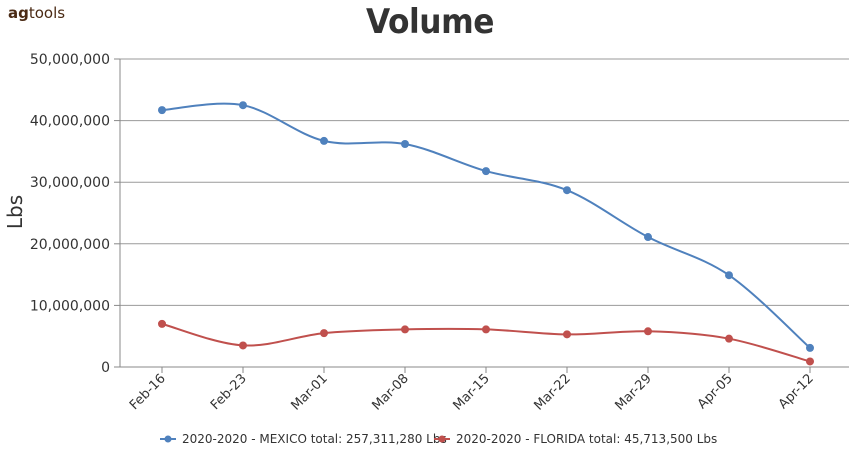  What do you see at coordinates (486, 342) in the screenshot?
I see `series-florida` at bounding box center [486, 342].